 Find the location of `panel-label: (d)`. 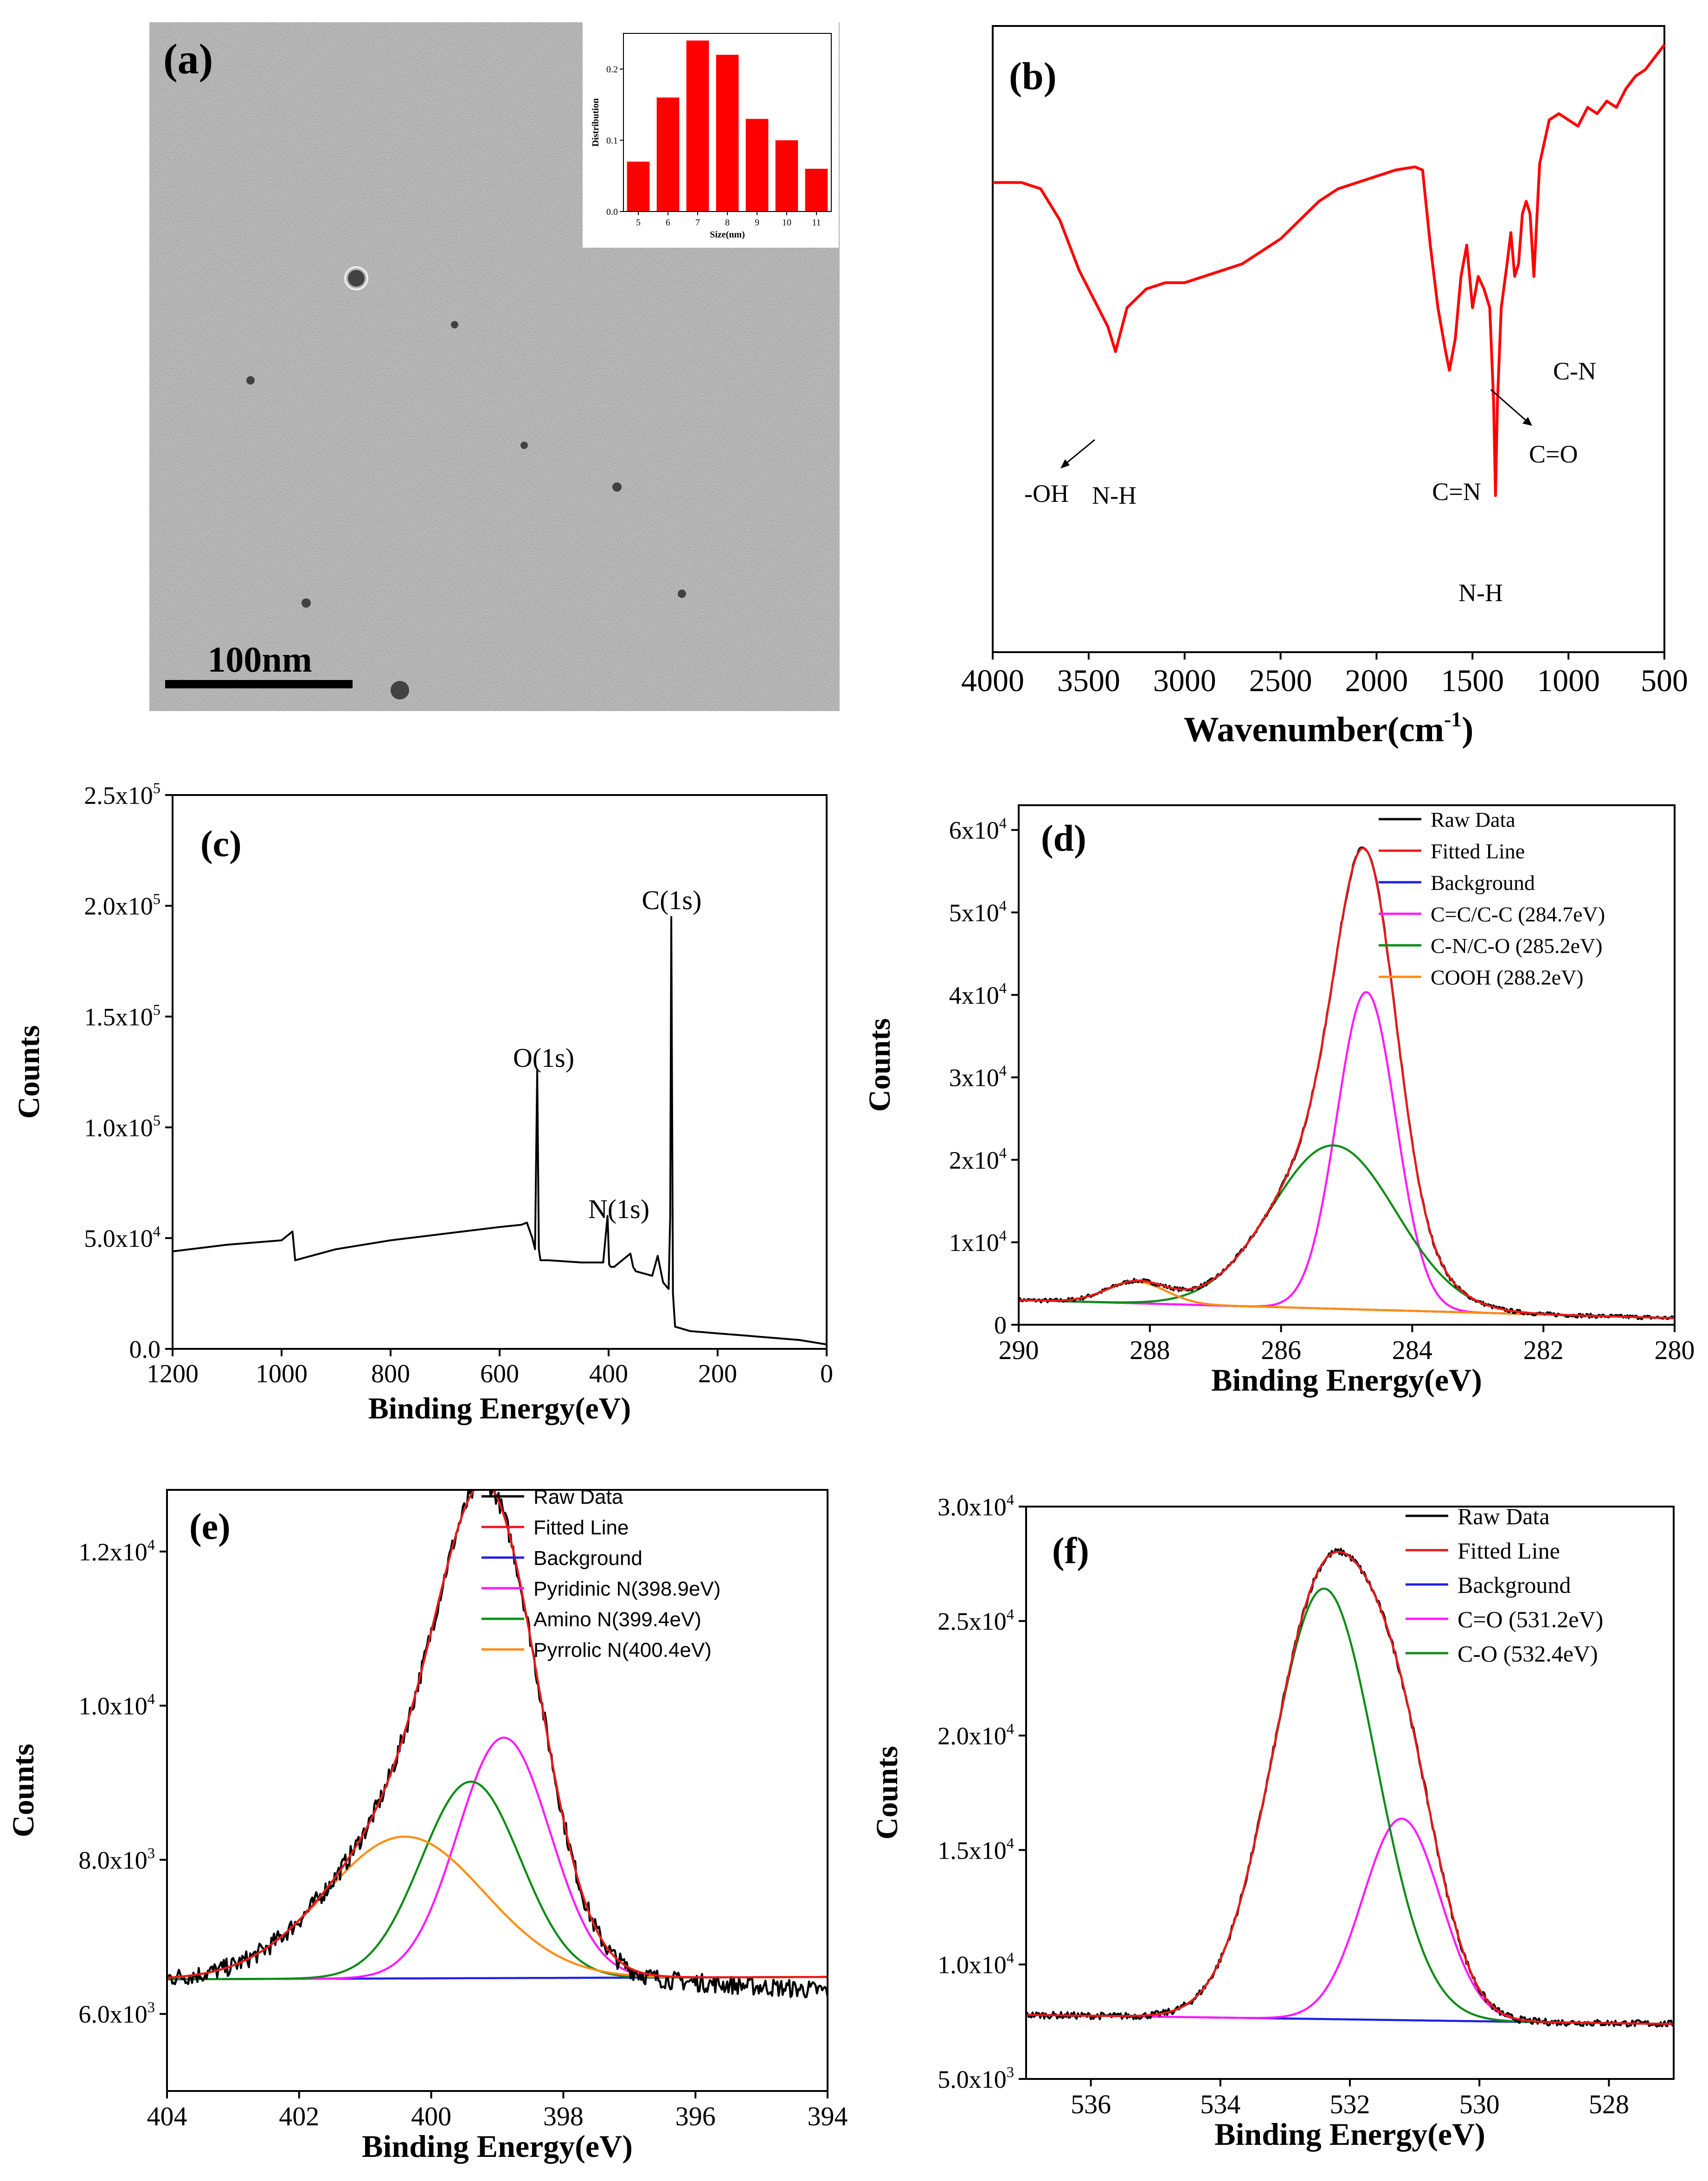

panel-label: (d) is located at coordinates (1063, 838).